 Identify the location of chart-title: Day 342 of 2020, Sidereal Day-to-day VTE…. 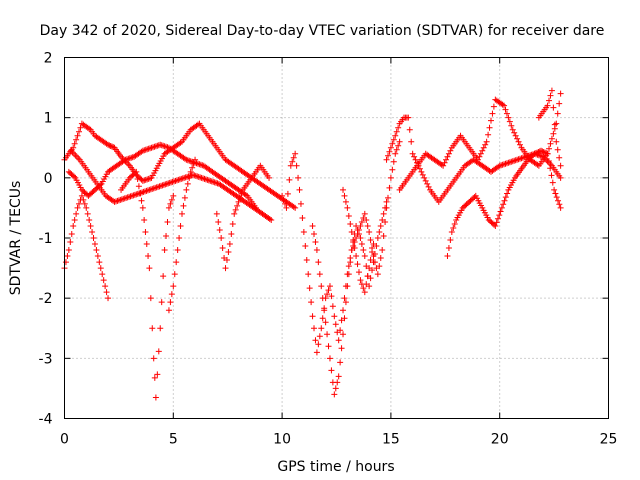
(322, 31).